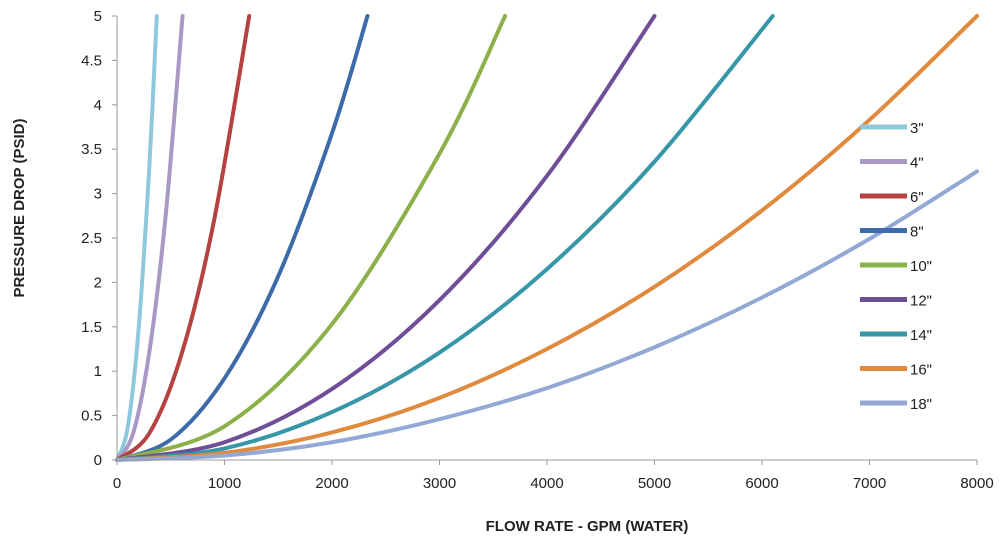  What do you see at coordinates (91, 238) in the screenshot?
I see `y-tick-label: 2.5` at bounding box center [91, 238].